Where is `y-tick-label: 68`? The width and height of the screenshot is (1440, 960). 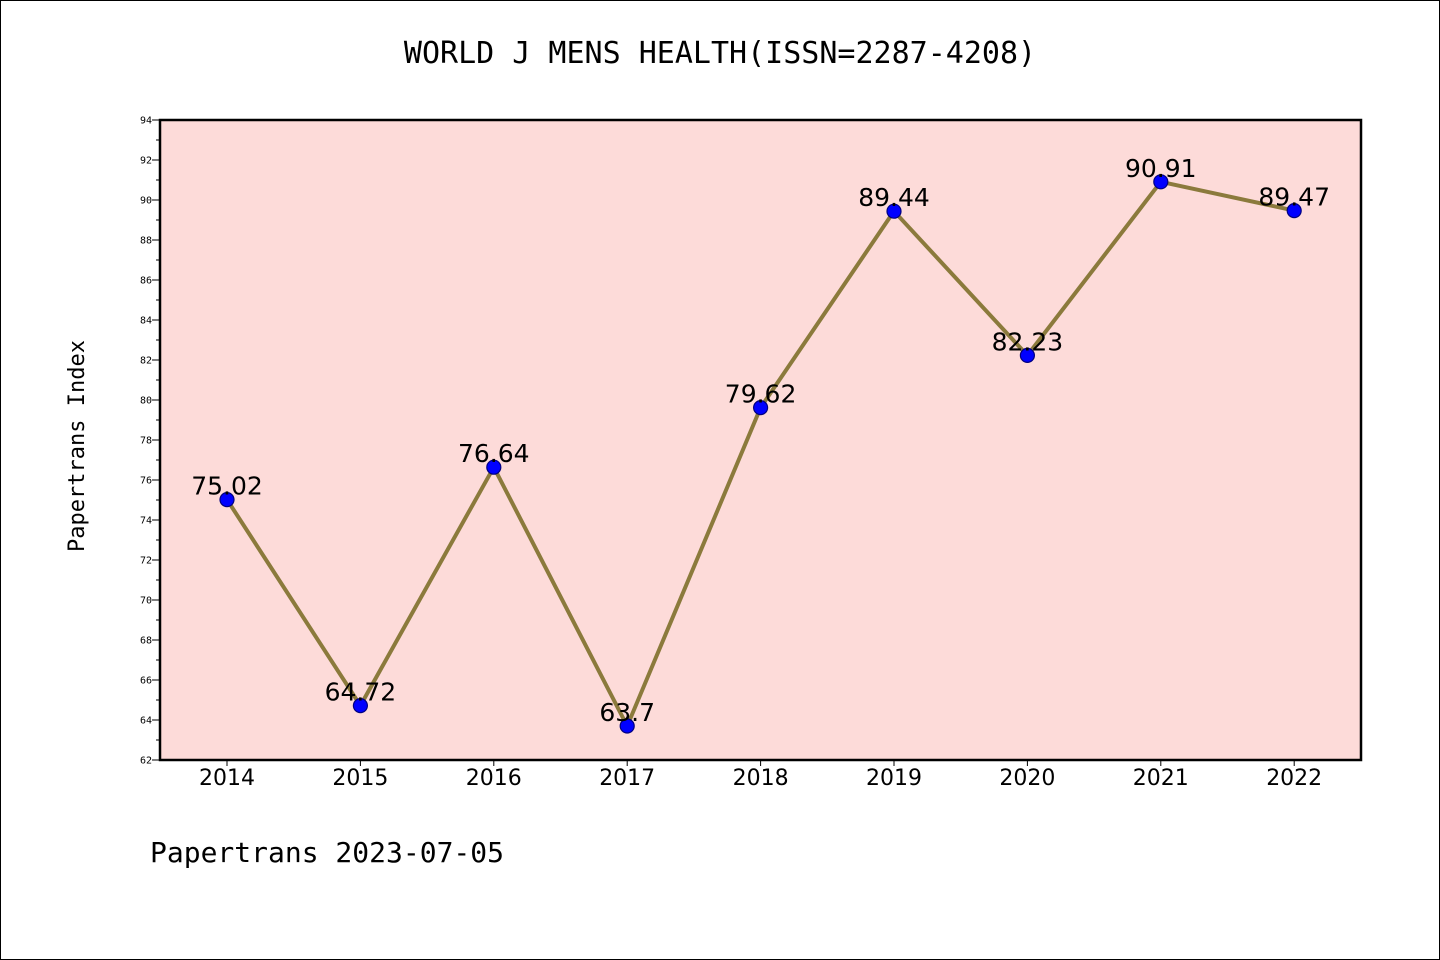
y-tick-label: 68 is located at coordinates (146, 641).